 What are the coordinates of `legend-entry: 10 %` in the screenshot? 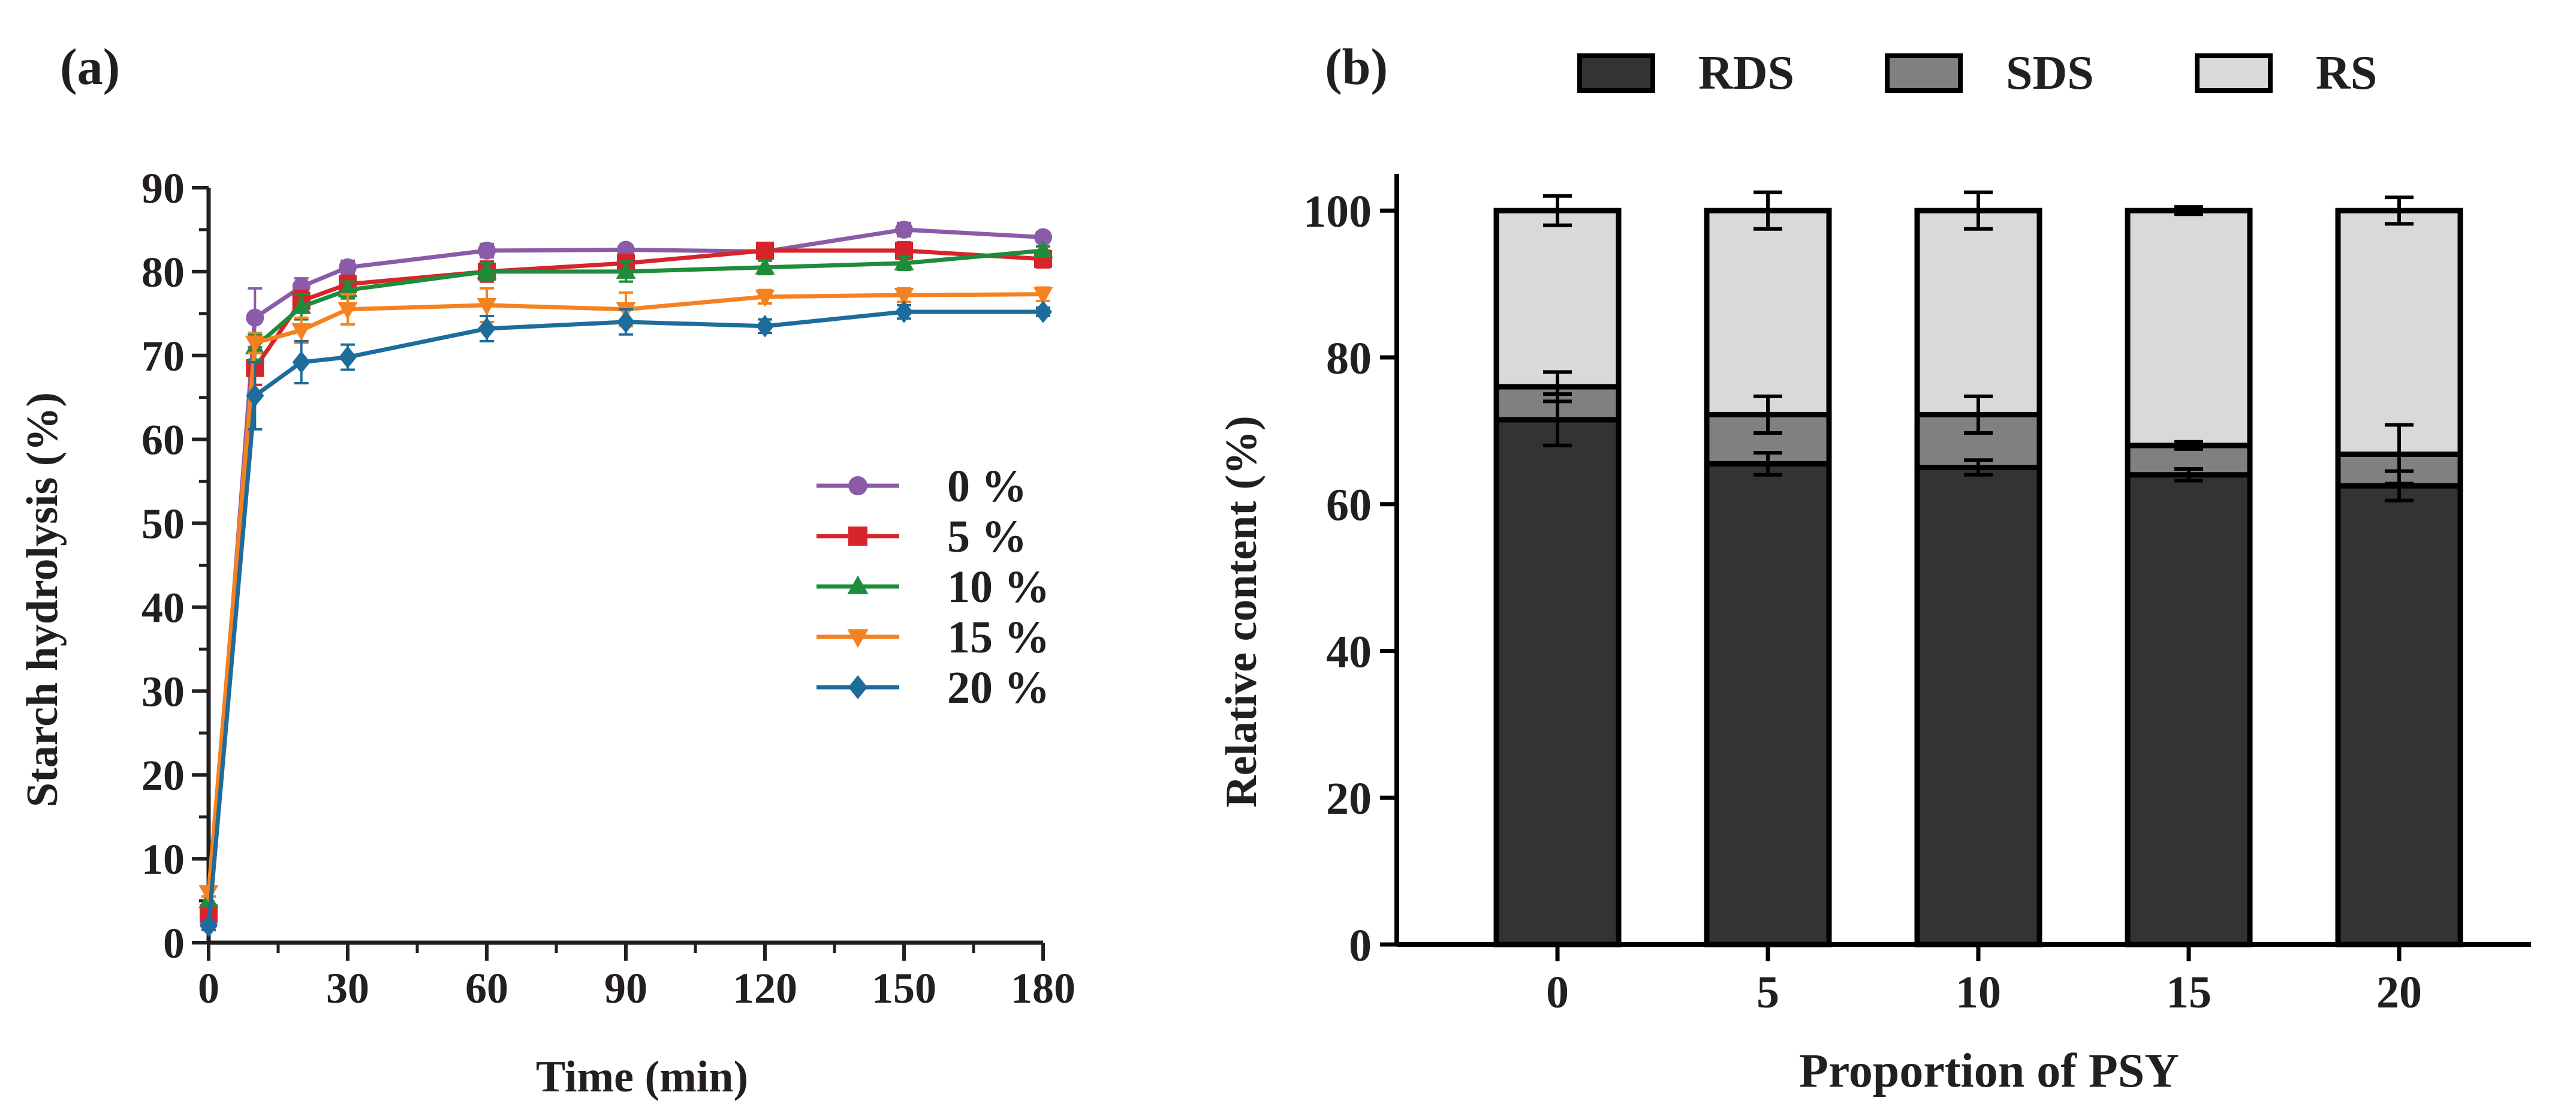 It's located at (933, 587).